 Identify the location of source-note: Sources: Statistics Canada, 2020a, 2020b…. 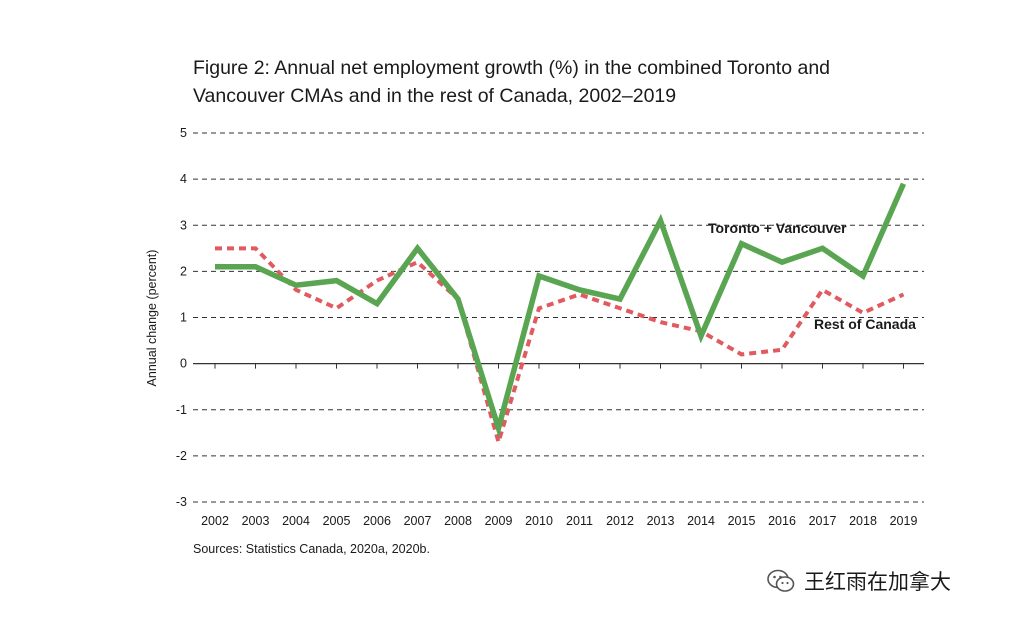
(311, 549).